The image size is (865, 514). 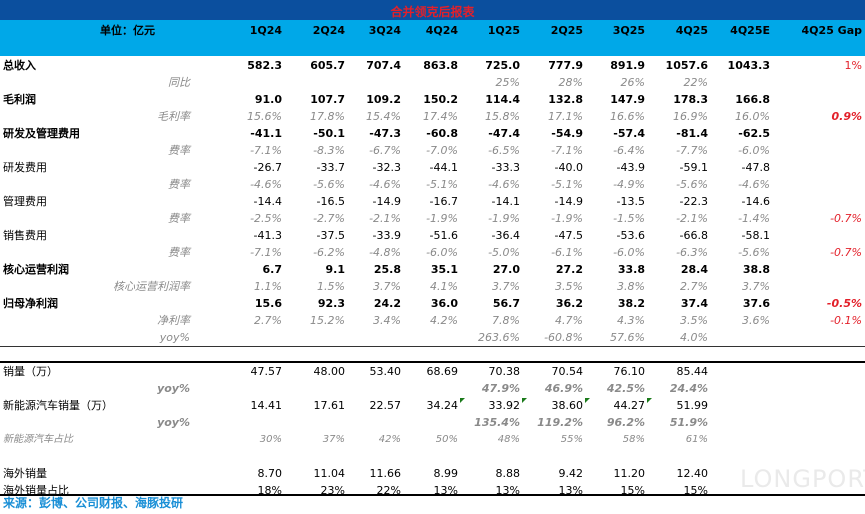 What do you see at coordinates (691, 30) in the screenshot?
I see `column-header: 4Q25` at bounding box center [691, 30].